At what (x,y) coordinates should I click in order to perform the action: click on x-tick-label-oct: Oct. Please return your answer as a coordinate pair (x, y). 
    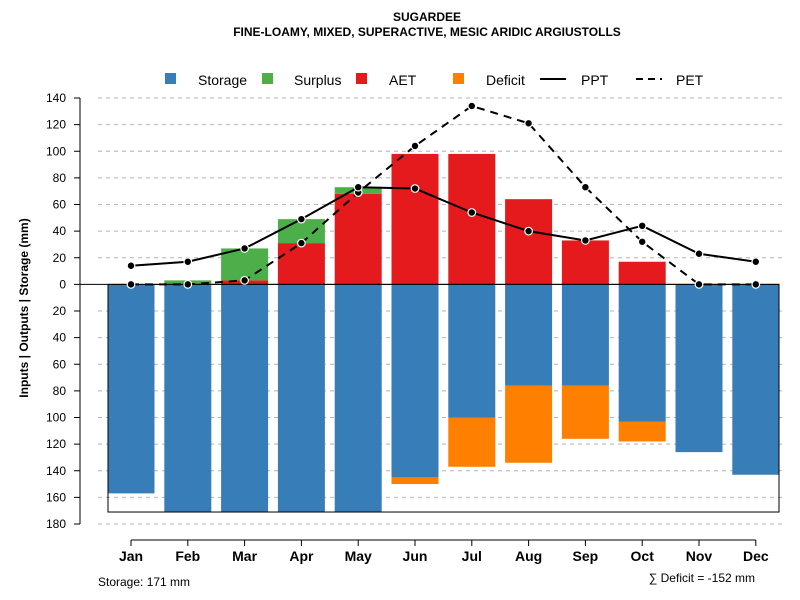
    Looking at the image, I should click on (643, 556).